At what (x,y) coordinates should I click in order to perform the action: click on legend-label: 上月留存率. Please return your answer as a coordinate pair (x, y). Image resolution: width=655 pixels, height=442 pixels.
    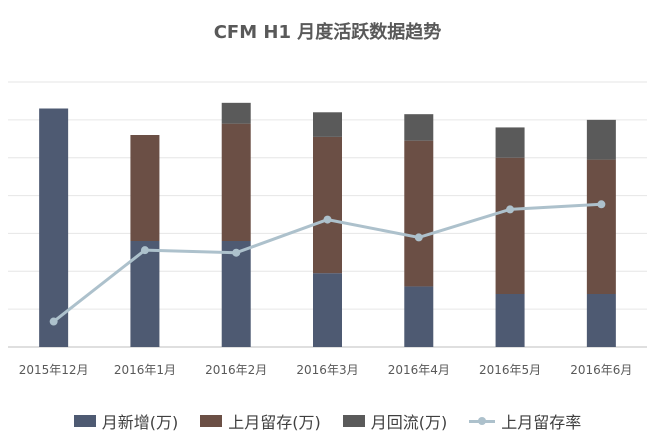
    Looking at the image, I should click on (541, 422).